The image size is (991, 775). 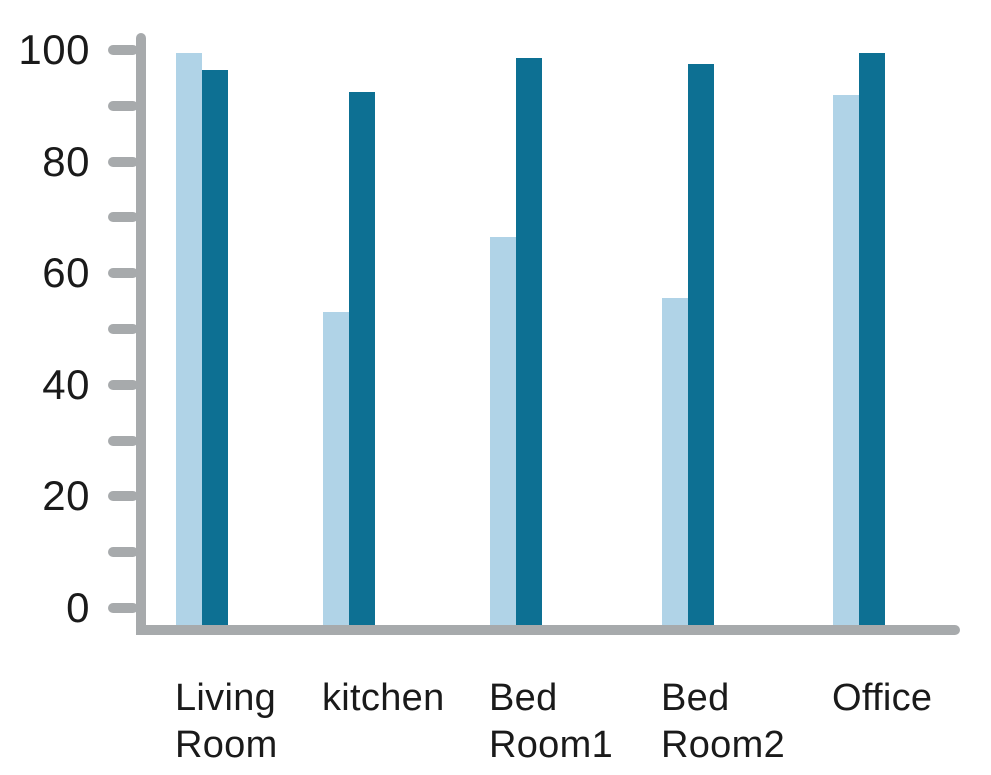 I want to click on x-axis-label-office: Office, so click(x=882, y=698).